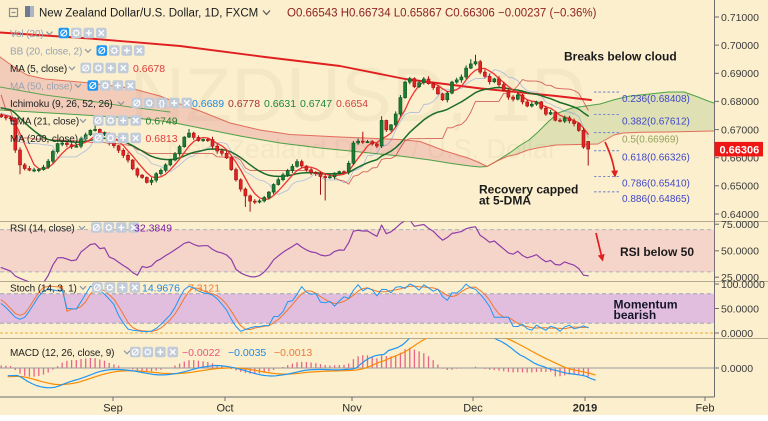  What do you see at coordinates (656, 158) in the screenshot?
I see `svg-text: 0.618(0.66326)` at bounding box center [656, 158].